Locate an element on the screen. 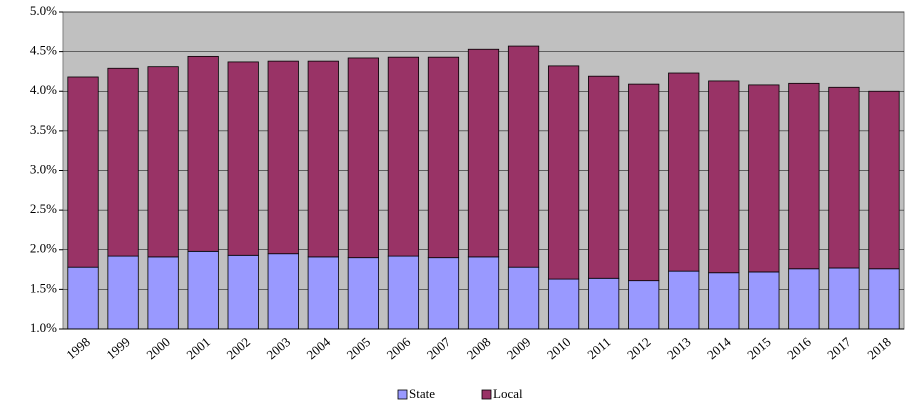 This screenshot has width=906, height=409. x-tick-label: 1998 is located at coordinates (78, 348).